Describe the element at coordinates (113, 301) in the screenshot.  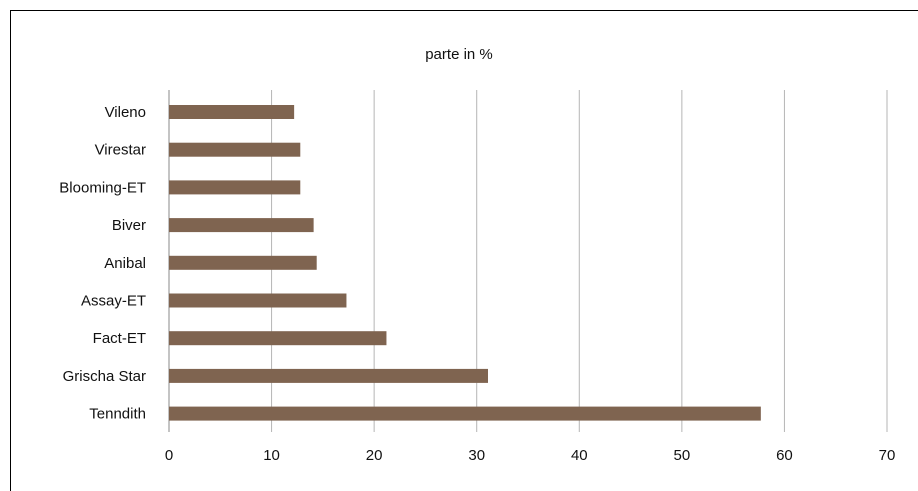
I see `category-label: Assay-ET` at that location.